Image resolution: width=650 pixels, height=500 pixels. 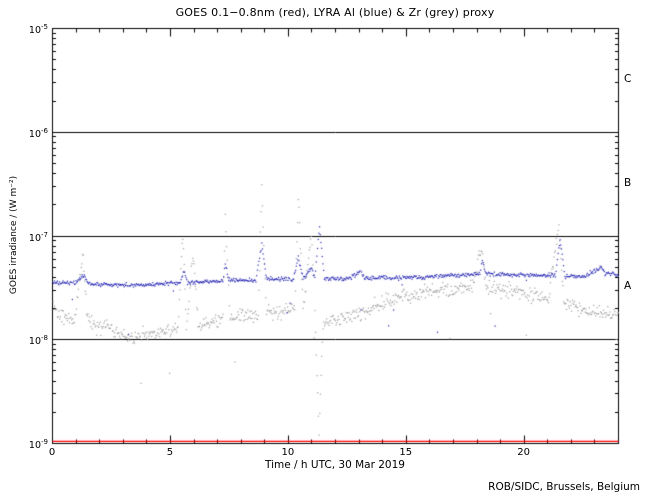 What do you see at coordinates (170, 452) in the screenshot?
I see `x-tick-label: 5` at bounding box center [170, 452].